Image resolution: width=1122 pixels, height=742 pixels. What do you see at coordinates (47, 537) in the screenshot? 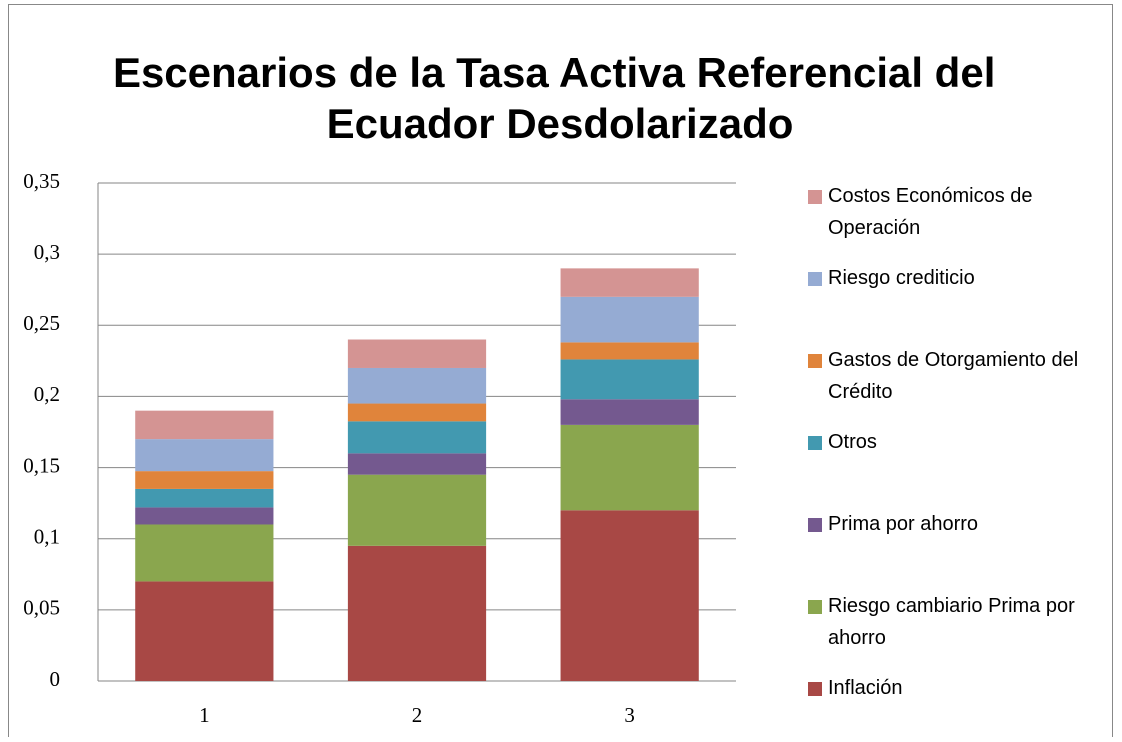
I see `y-tick-label: 0,1` at bounding box center [47, 537].